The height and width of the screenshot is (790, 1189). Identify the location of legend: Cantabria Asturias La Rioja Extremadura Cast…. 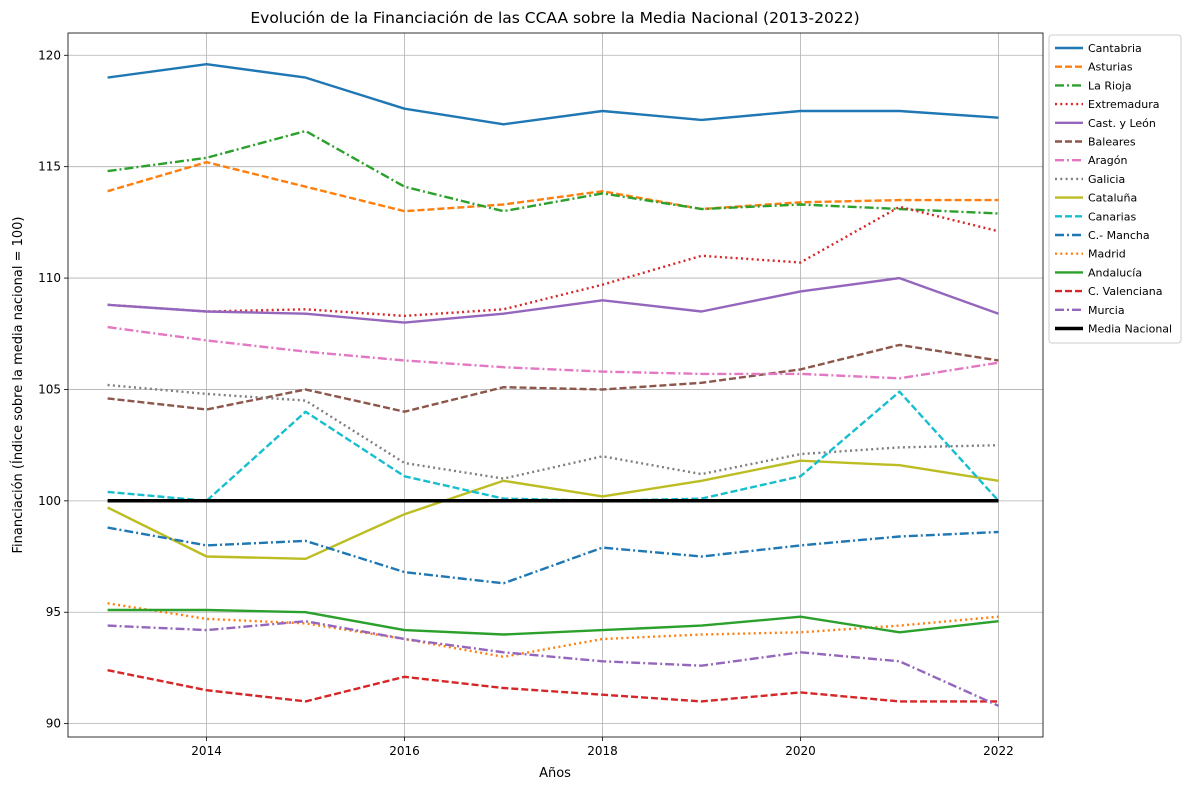
(1115, 189).